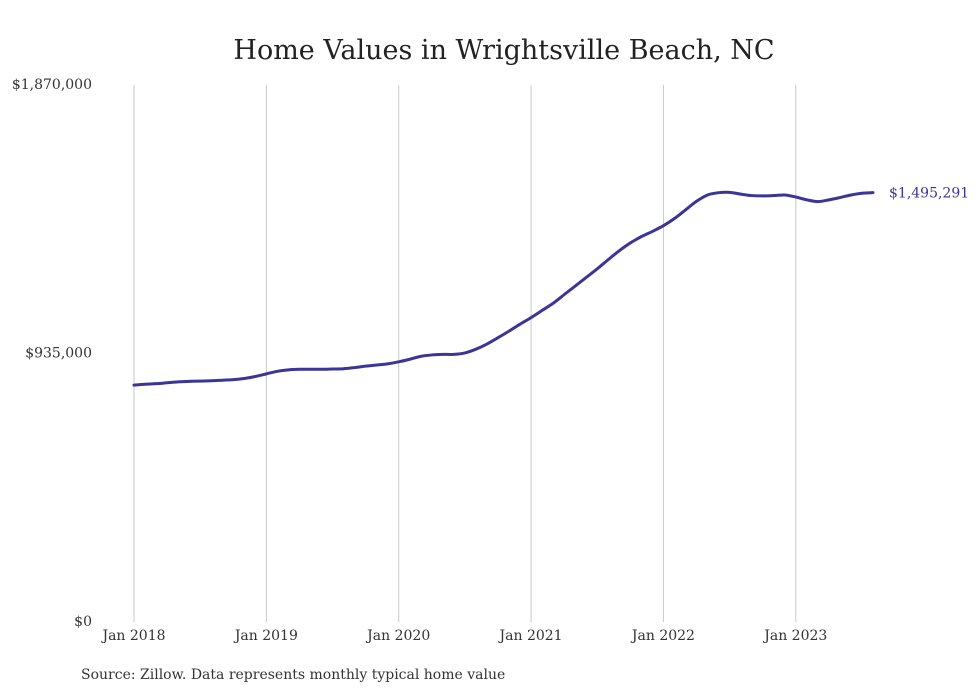 This screenshot has width=980, height=699. Describe the element at coordinates (58, 354) in the screenshot. I see `y-tick-label: $935,000` at that location.